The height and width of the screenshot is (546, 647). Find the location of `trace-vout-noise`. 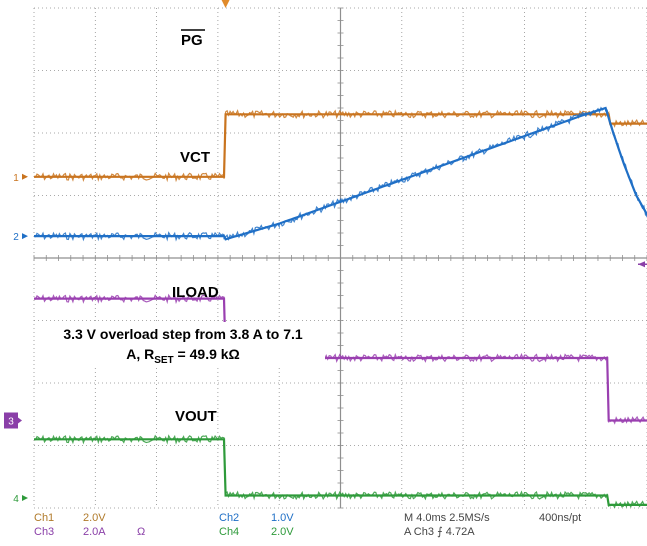

trace-vout-noise is located at coordinates (340, 471).